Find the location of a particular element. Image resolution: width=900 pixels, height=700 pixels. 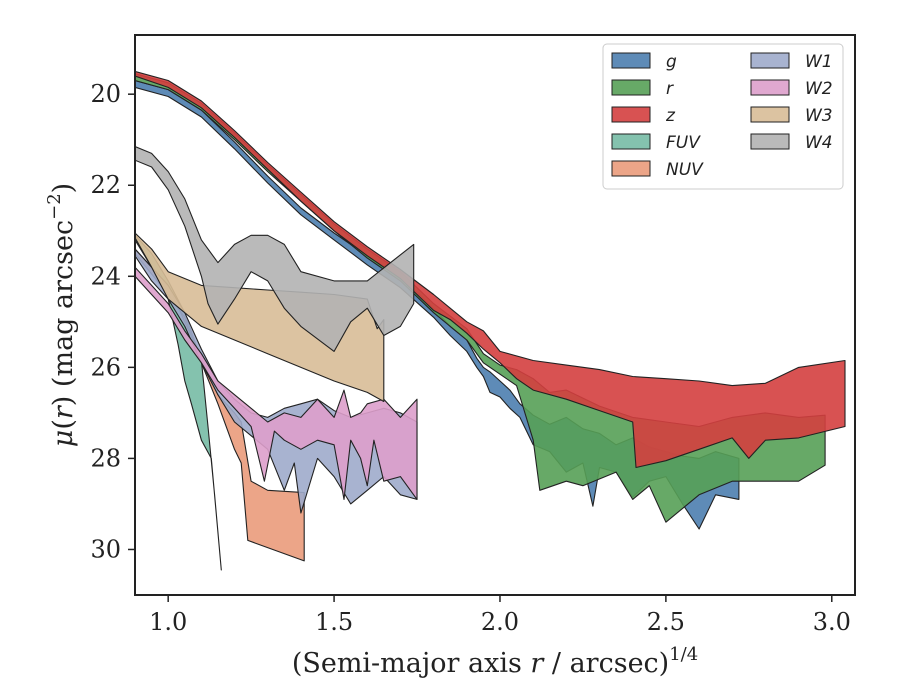

legend-swatch-W3 is located at coordinates (770, 114).